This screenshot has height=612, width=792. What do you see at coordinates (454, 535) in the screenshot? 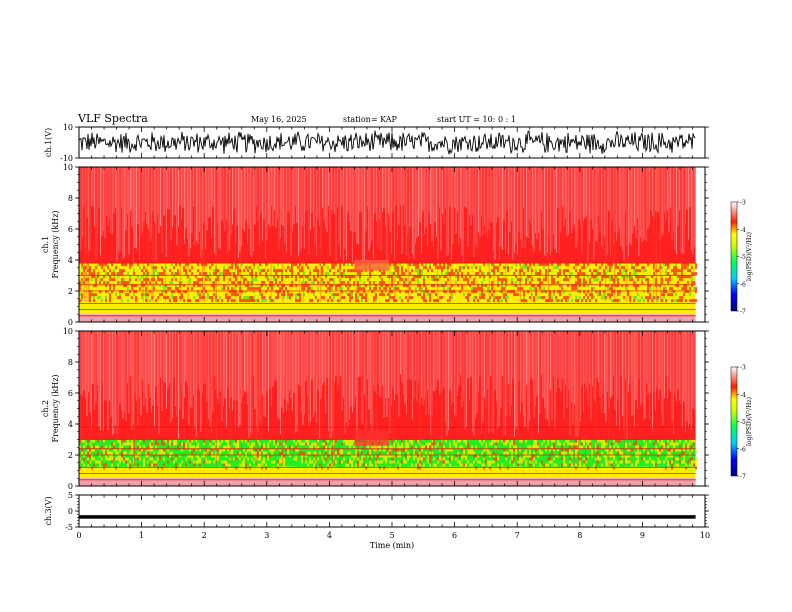
I see `xtick-6: 6` at bounding box center [454, 535].